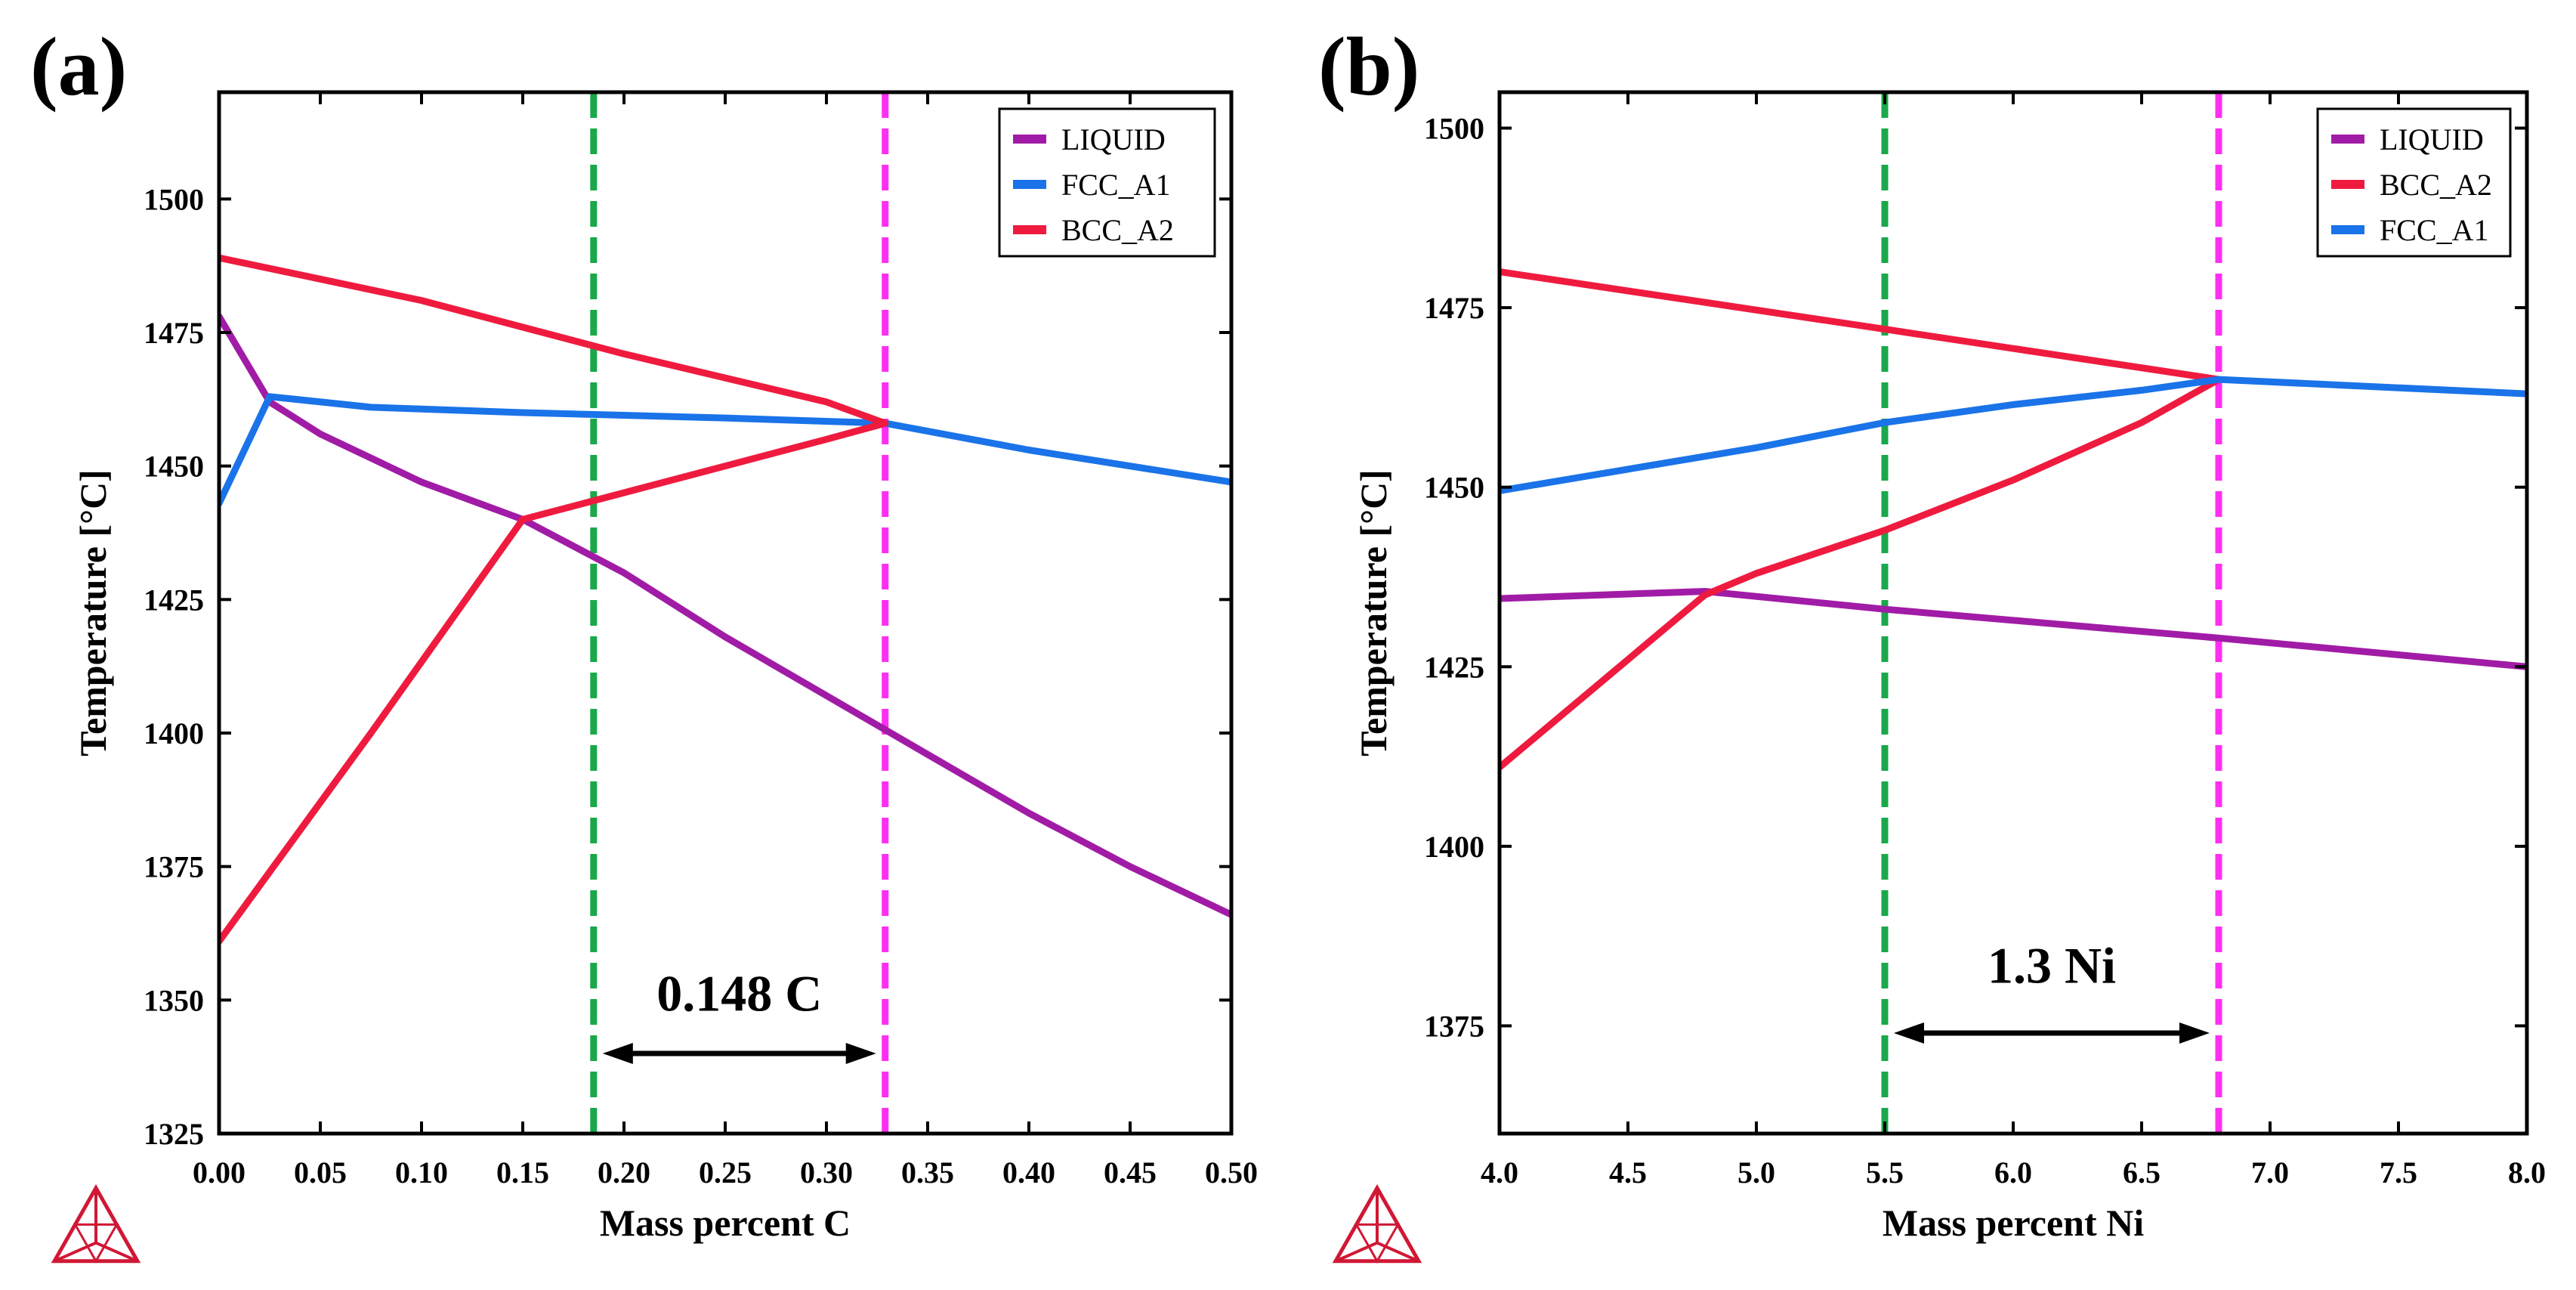  Describe the element at coordinates (219, 1172) in the screenshot. I see `panel-a-xtick-label: 0.00` at that location.